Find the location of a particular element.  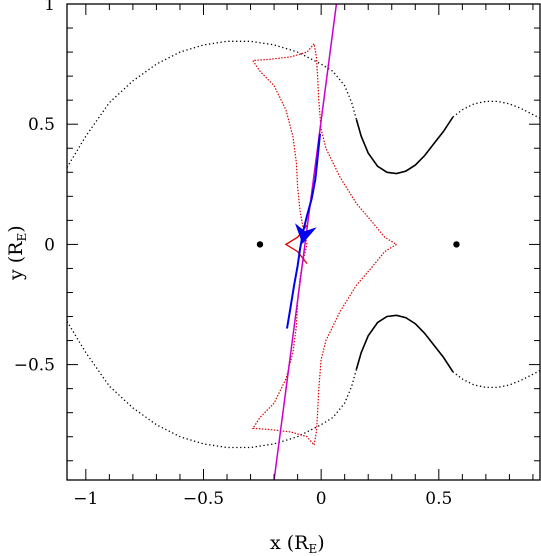

x-tick-label: −0.5 is located at coordinates (203, 499).